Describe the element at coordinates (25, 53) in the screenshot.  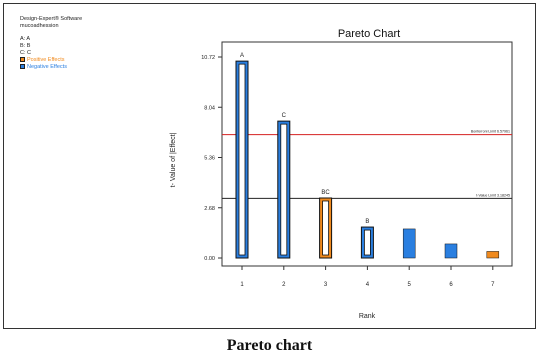
I see `factor-c: C` at that location.